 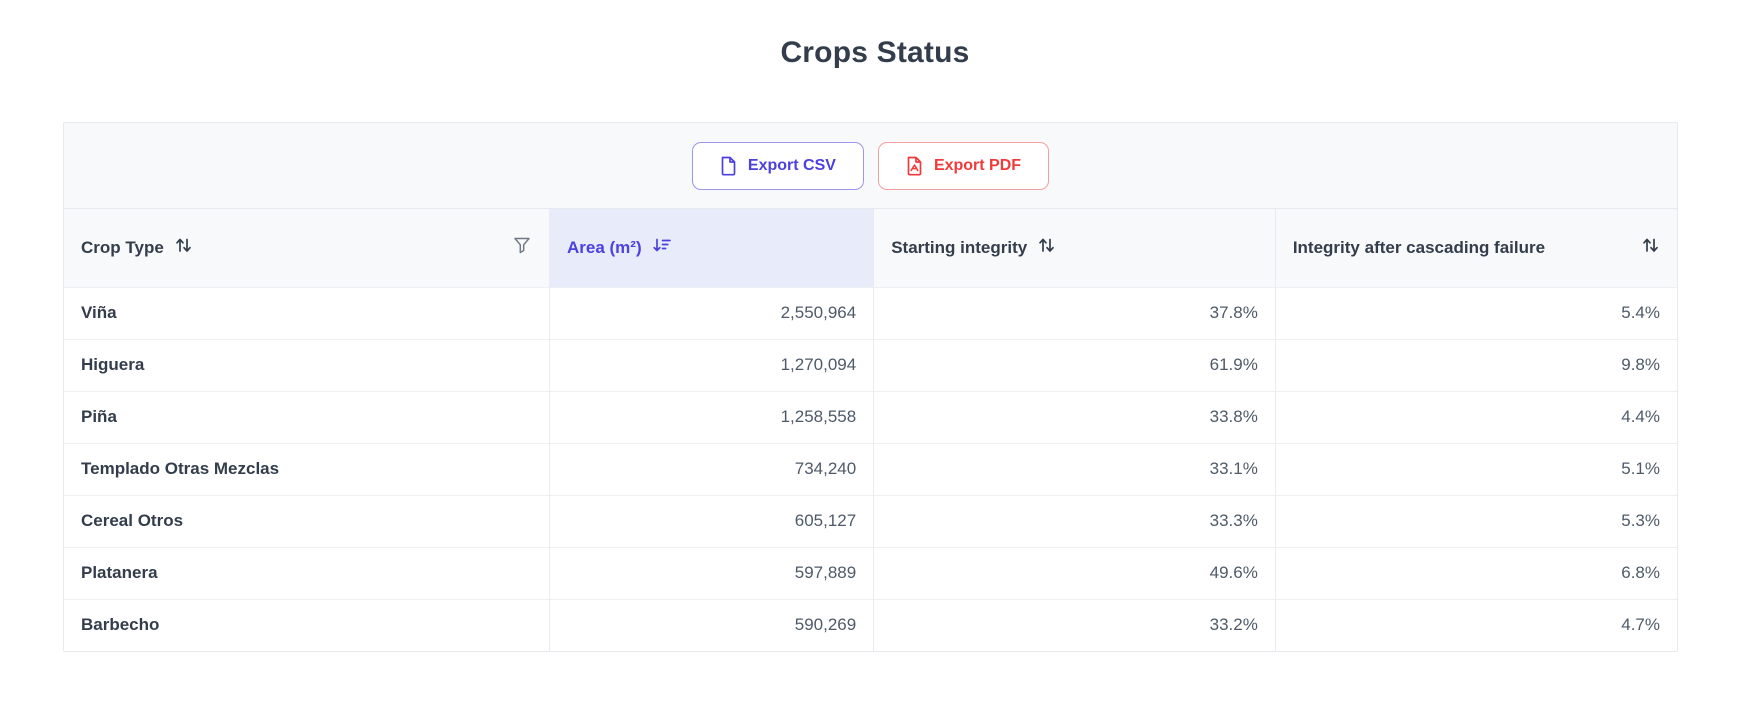 What do you see at coordinates (1074, 364) in the screenshot?
I see `cell-starting-integrity: 61.9%` at bounding box center [1074, 364].